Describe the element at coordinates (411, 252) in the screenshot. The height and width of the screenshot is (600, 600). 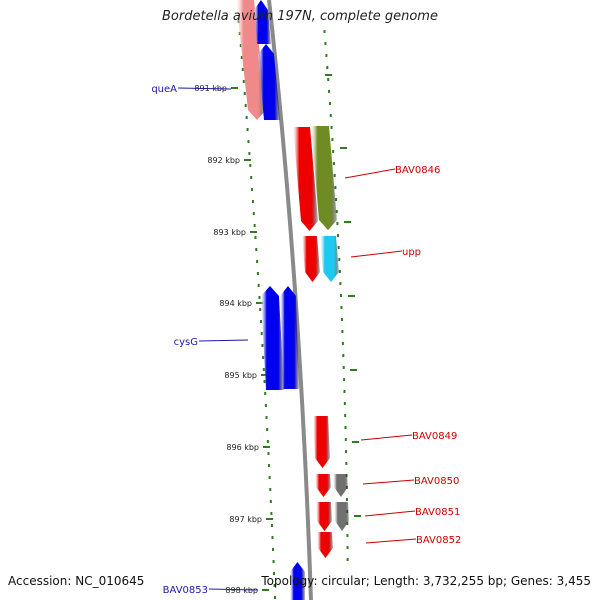
I see `gene-label: upp` at that location.